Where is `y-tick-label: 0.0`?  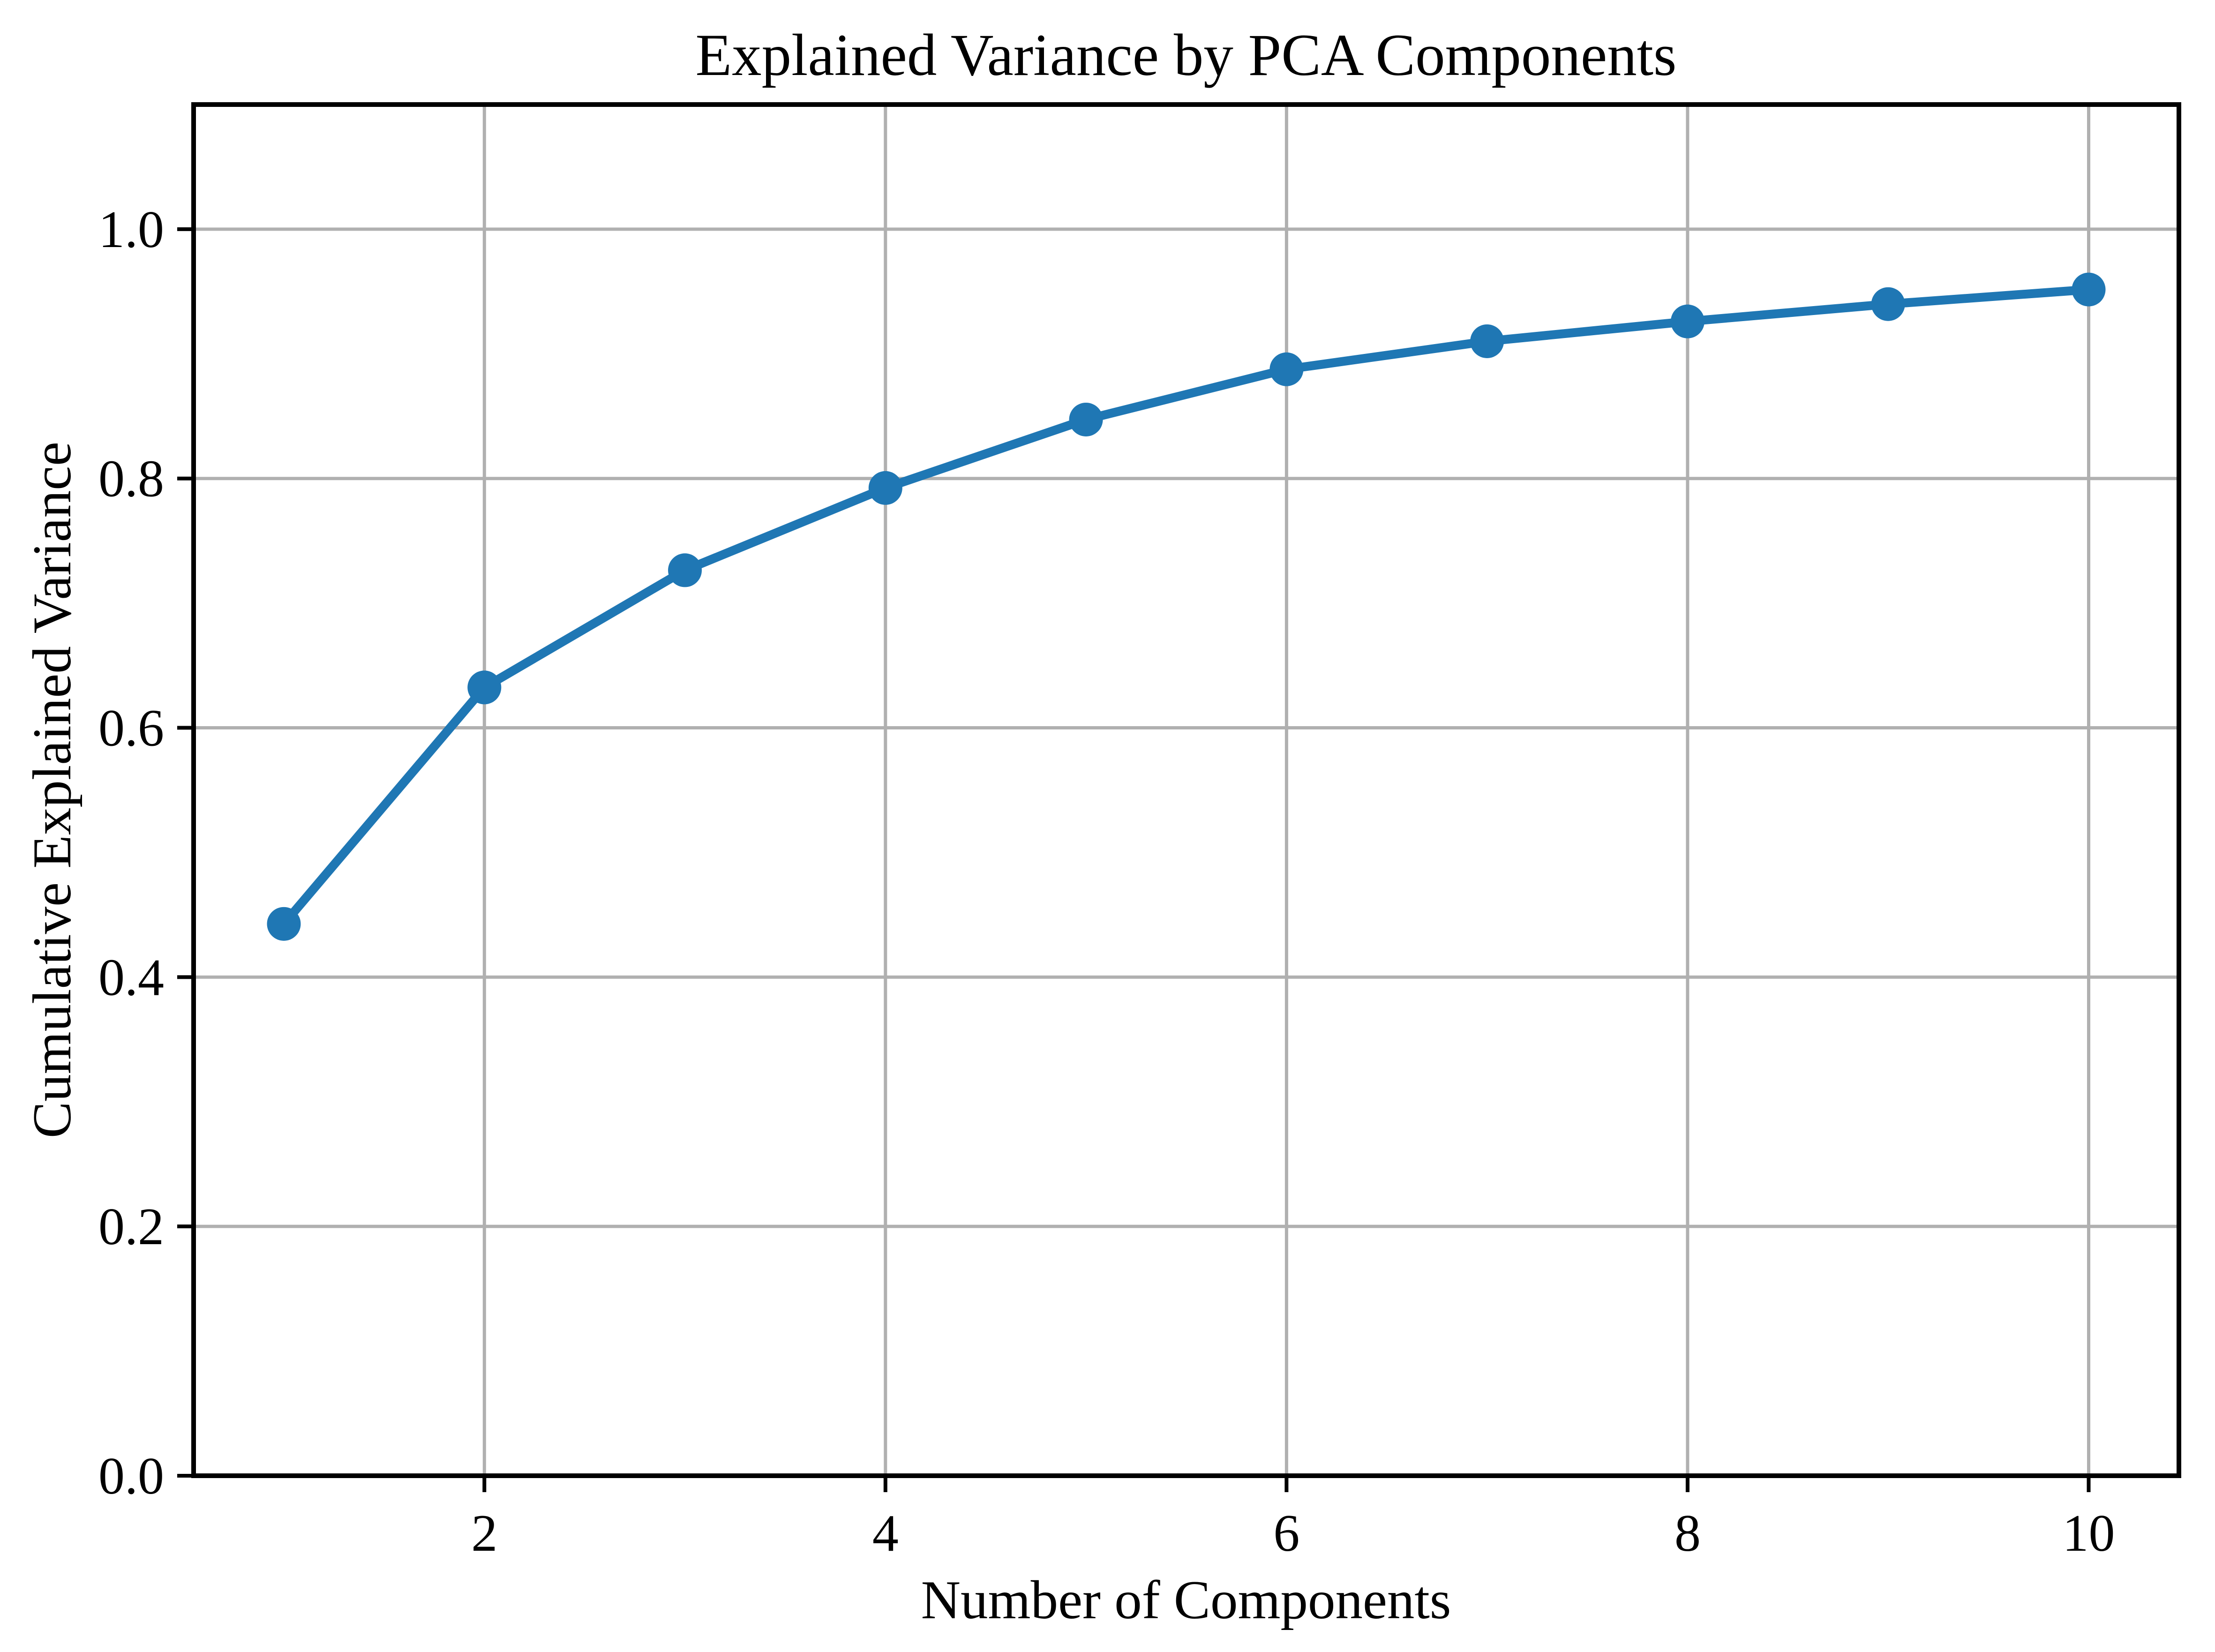
y-tick-label: 0.0 is located at coordinates (131, 1476).